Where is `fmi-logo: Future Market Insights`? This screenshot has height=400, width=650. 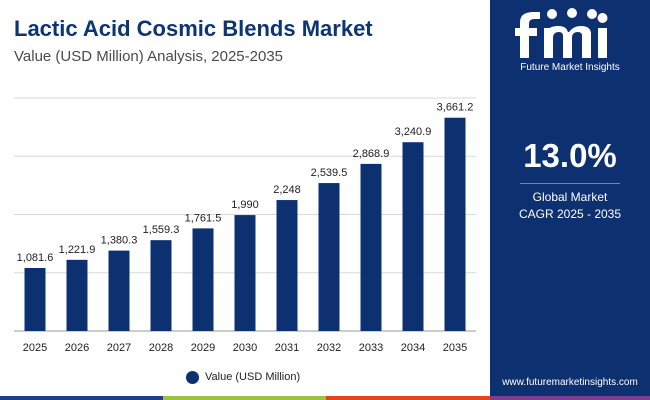 fmi-logo: Future Market Insights is located at coordinates (570, 39).